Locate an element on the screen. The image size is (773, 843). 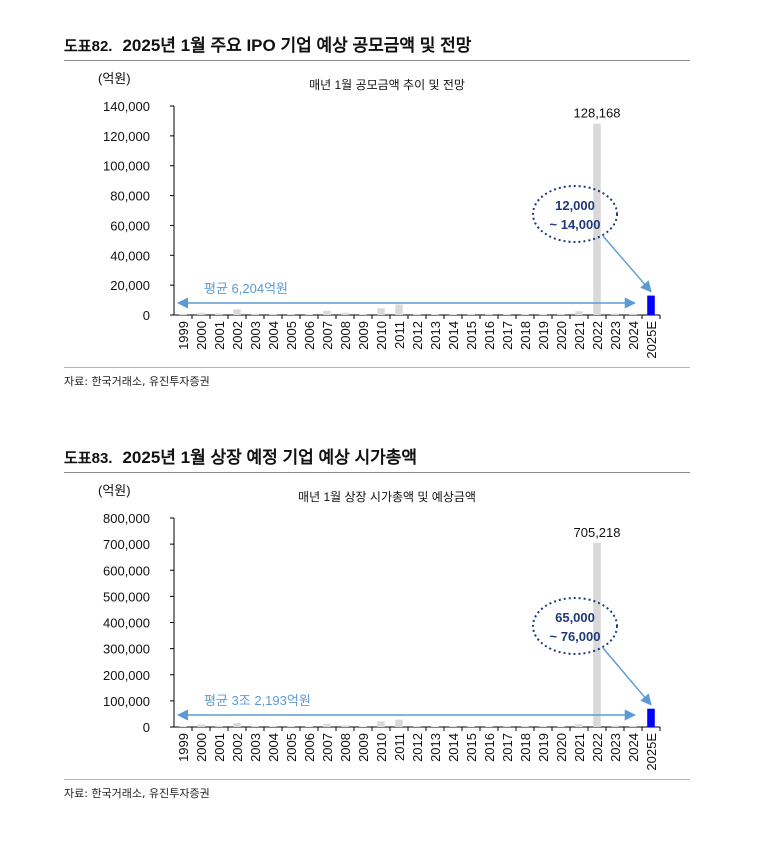
figure-title: 2025년 1월 상장 예정 기업 예상 시가총액 is located at coordinates (270, 457).